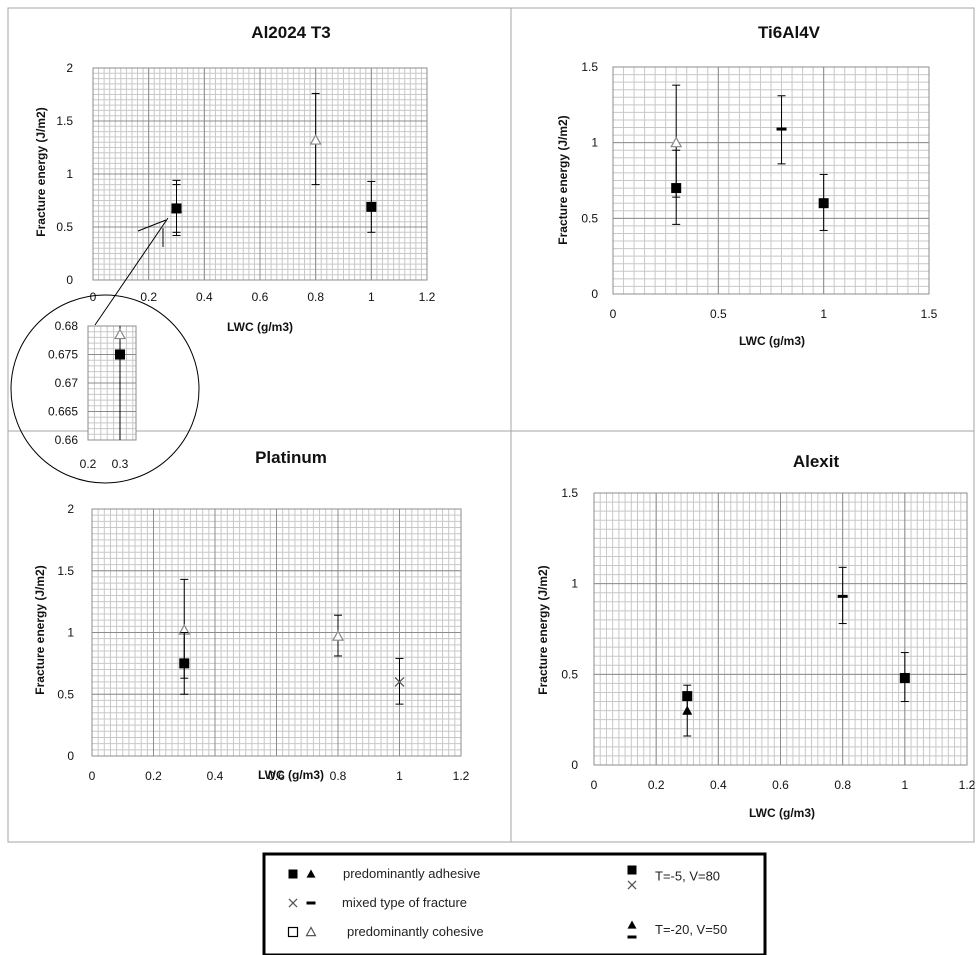  Describe the element at coordinates (63, 412) in the screenshot. I see `y-tick-label: 0.665` at that location.